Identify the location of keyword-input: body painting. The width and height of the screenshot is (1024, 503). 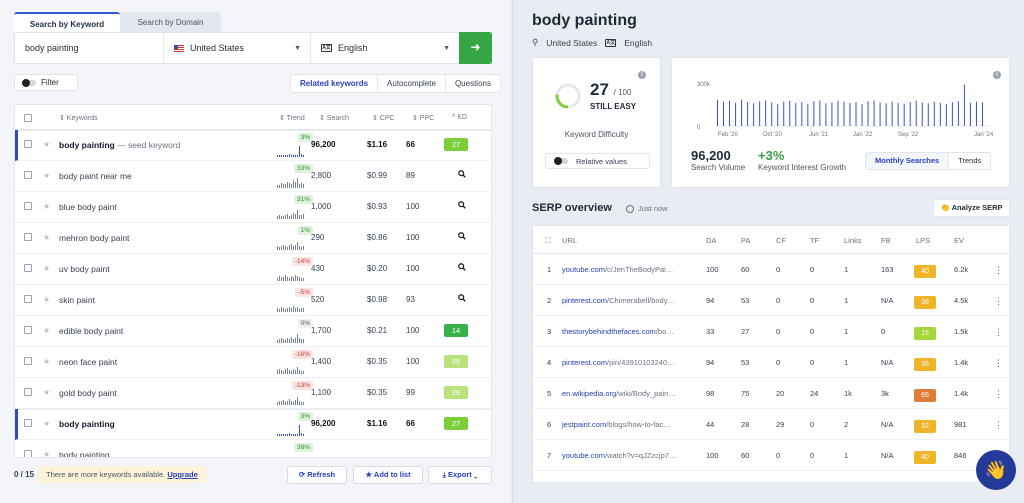
(89, 48).